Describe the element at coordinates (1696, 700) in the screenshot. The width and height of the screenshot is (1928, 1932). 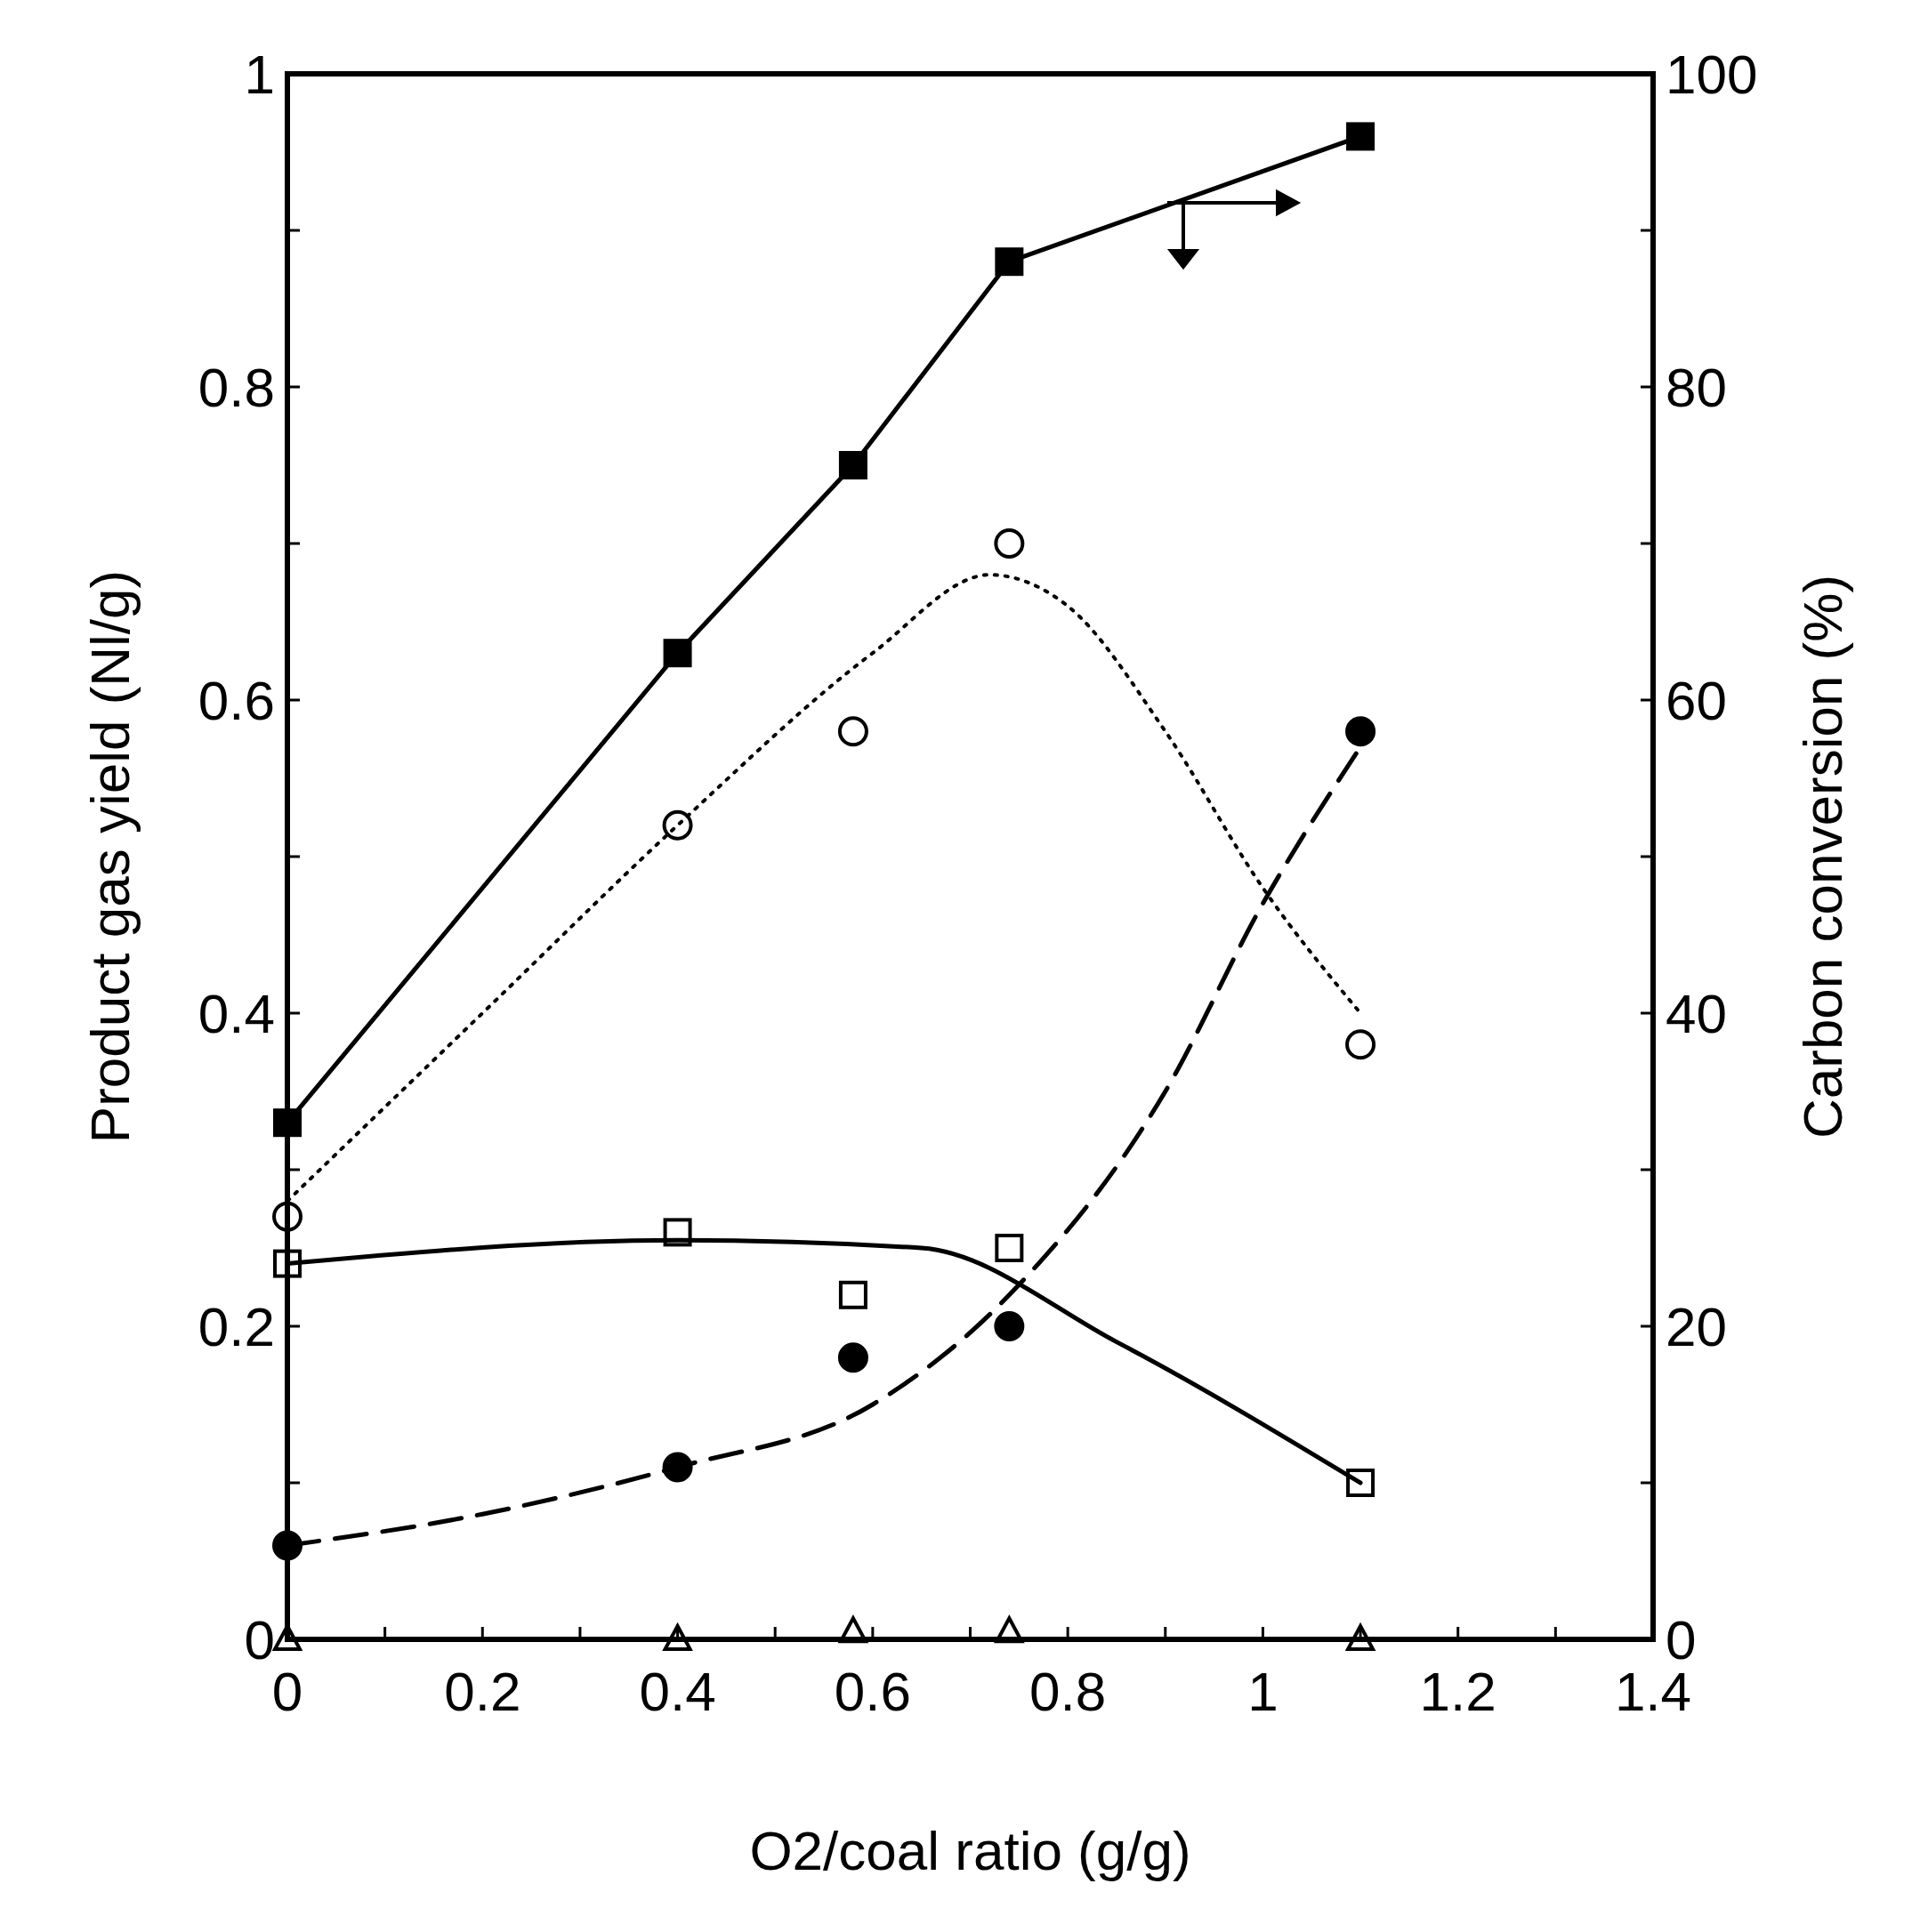
I see `y2-tick-label: 60` at that location.